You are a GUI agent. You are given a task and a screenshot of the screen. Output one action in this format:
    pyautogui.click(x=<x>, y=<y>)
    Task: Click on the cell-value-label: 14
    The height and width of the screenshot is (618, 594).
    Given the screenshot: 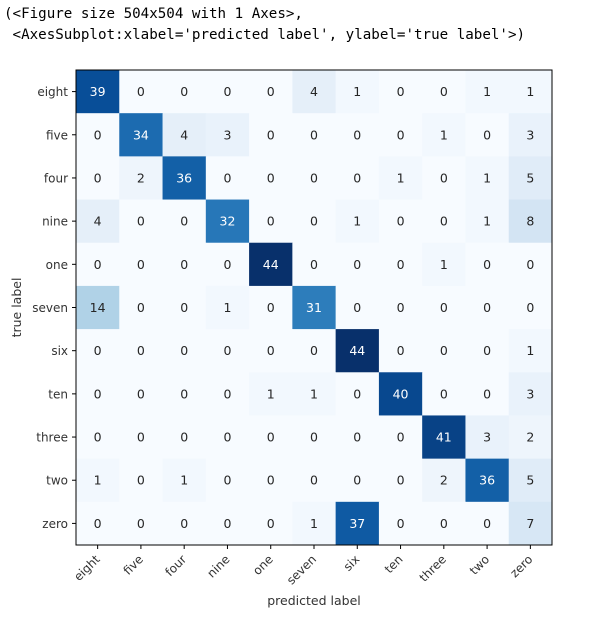 What is the action you would take?
    pyautogui.click(x=98, y=307)
    